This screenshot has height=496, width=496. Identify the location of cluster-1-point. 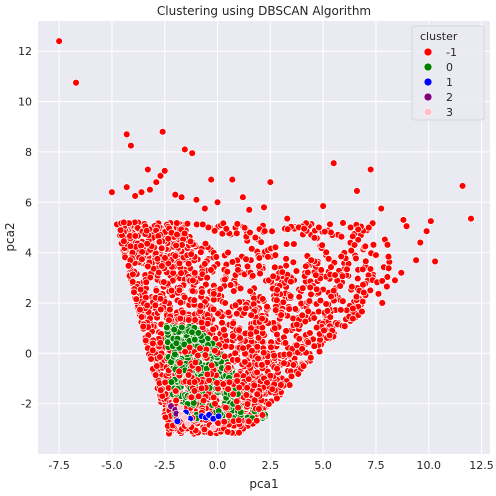
(218, 416).